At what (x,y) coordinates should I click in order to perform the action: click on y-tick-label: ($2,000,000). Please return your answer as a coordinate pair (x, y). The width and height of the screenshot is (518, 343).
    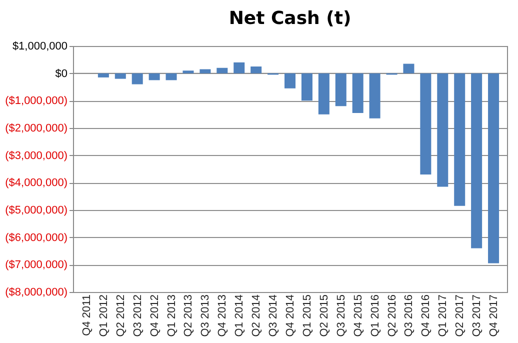
    Looking at the image, I should click on (36, 128).